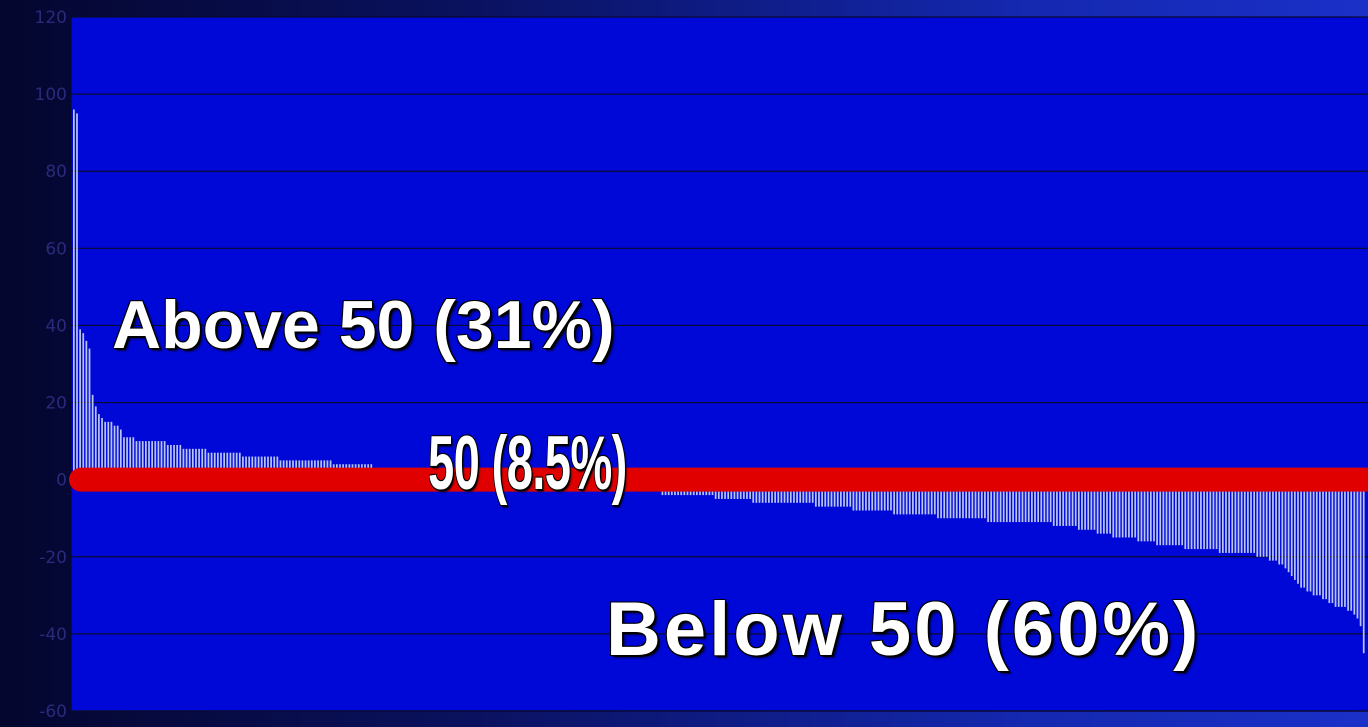 This screenshot has height=727, width=1368. Describe the element at coordinates (51, 365) in the screenshot. I see `y-axis-ticks: 120 100 80 60 40 20 0 -20 -40 -60` at that location.